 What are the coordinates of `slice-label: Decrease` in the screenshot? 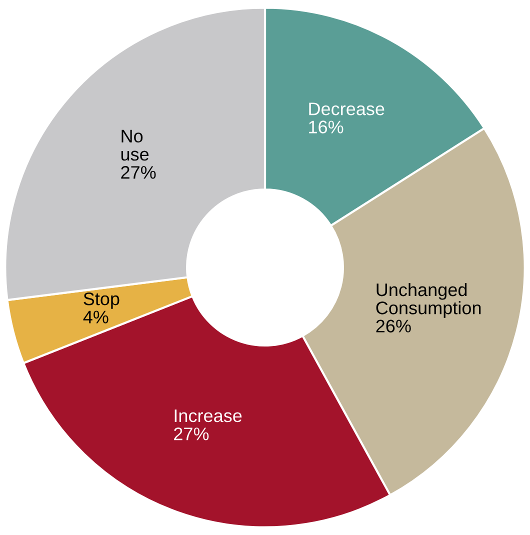 It's located at (346, 109).